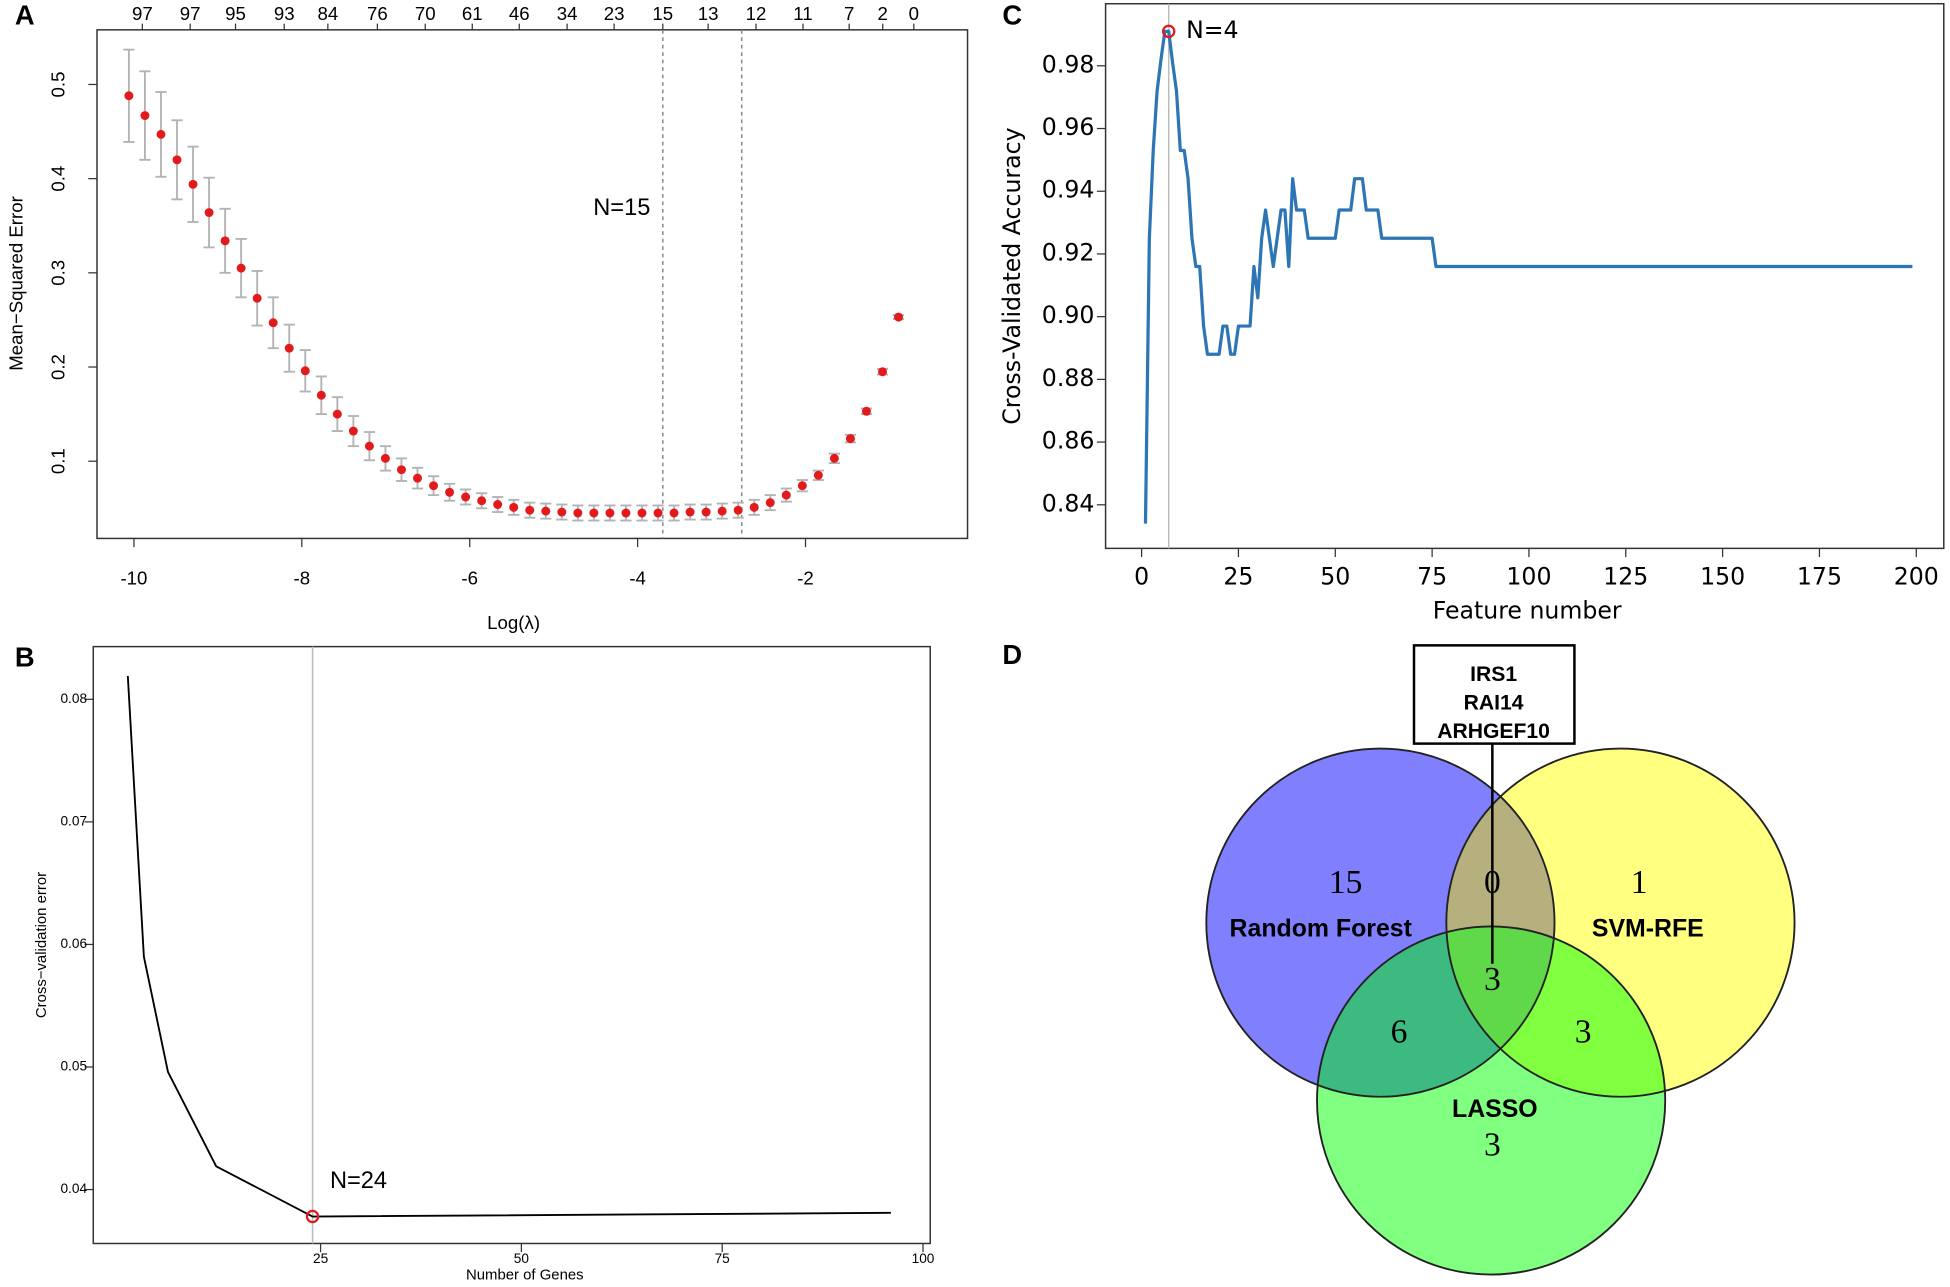 The image size is (1950, 1287). Describe the element at coordinates (1492, 1144) in the screenshot. I see `region-count: 3` at that location.